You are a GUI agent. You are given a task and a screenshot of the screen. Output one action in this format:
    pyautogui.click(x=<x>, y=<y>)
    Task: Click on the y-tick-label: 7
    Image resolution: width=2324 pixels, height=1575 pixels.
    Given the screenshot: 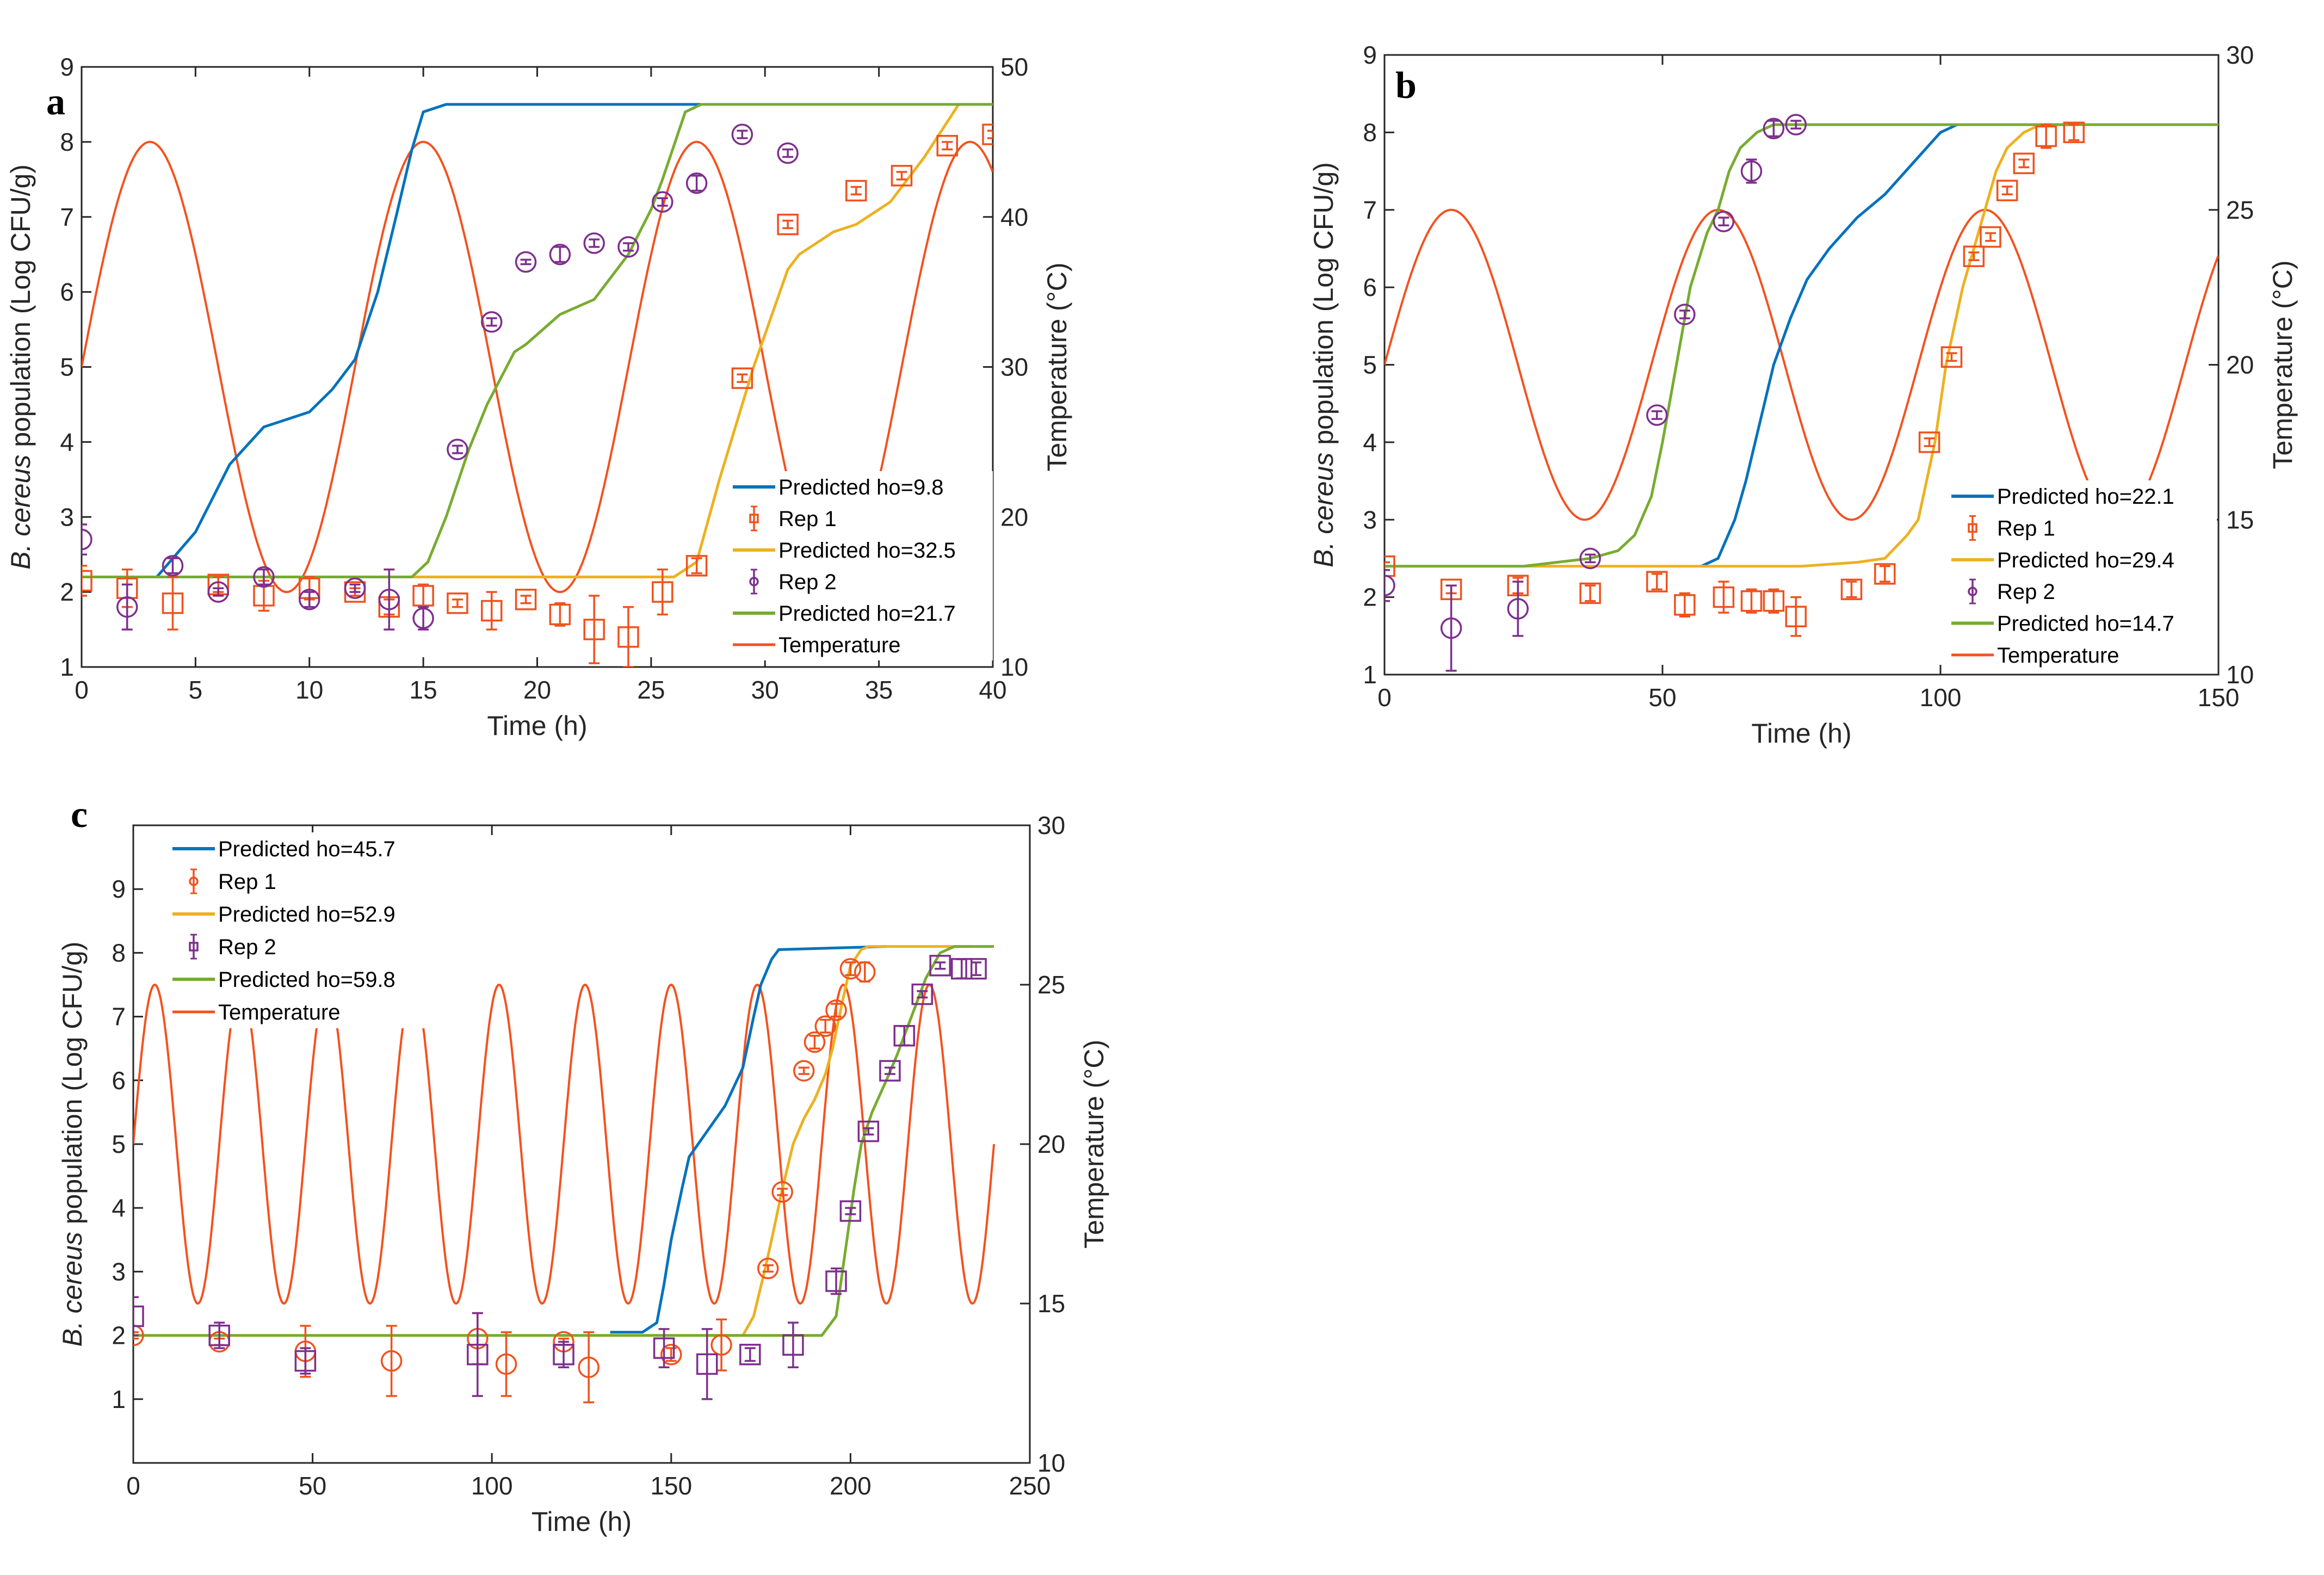 What is the action you would take?
    pyautogui.click(x=119, y=1017)
    